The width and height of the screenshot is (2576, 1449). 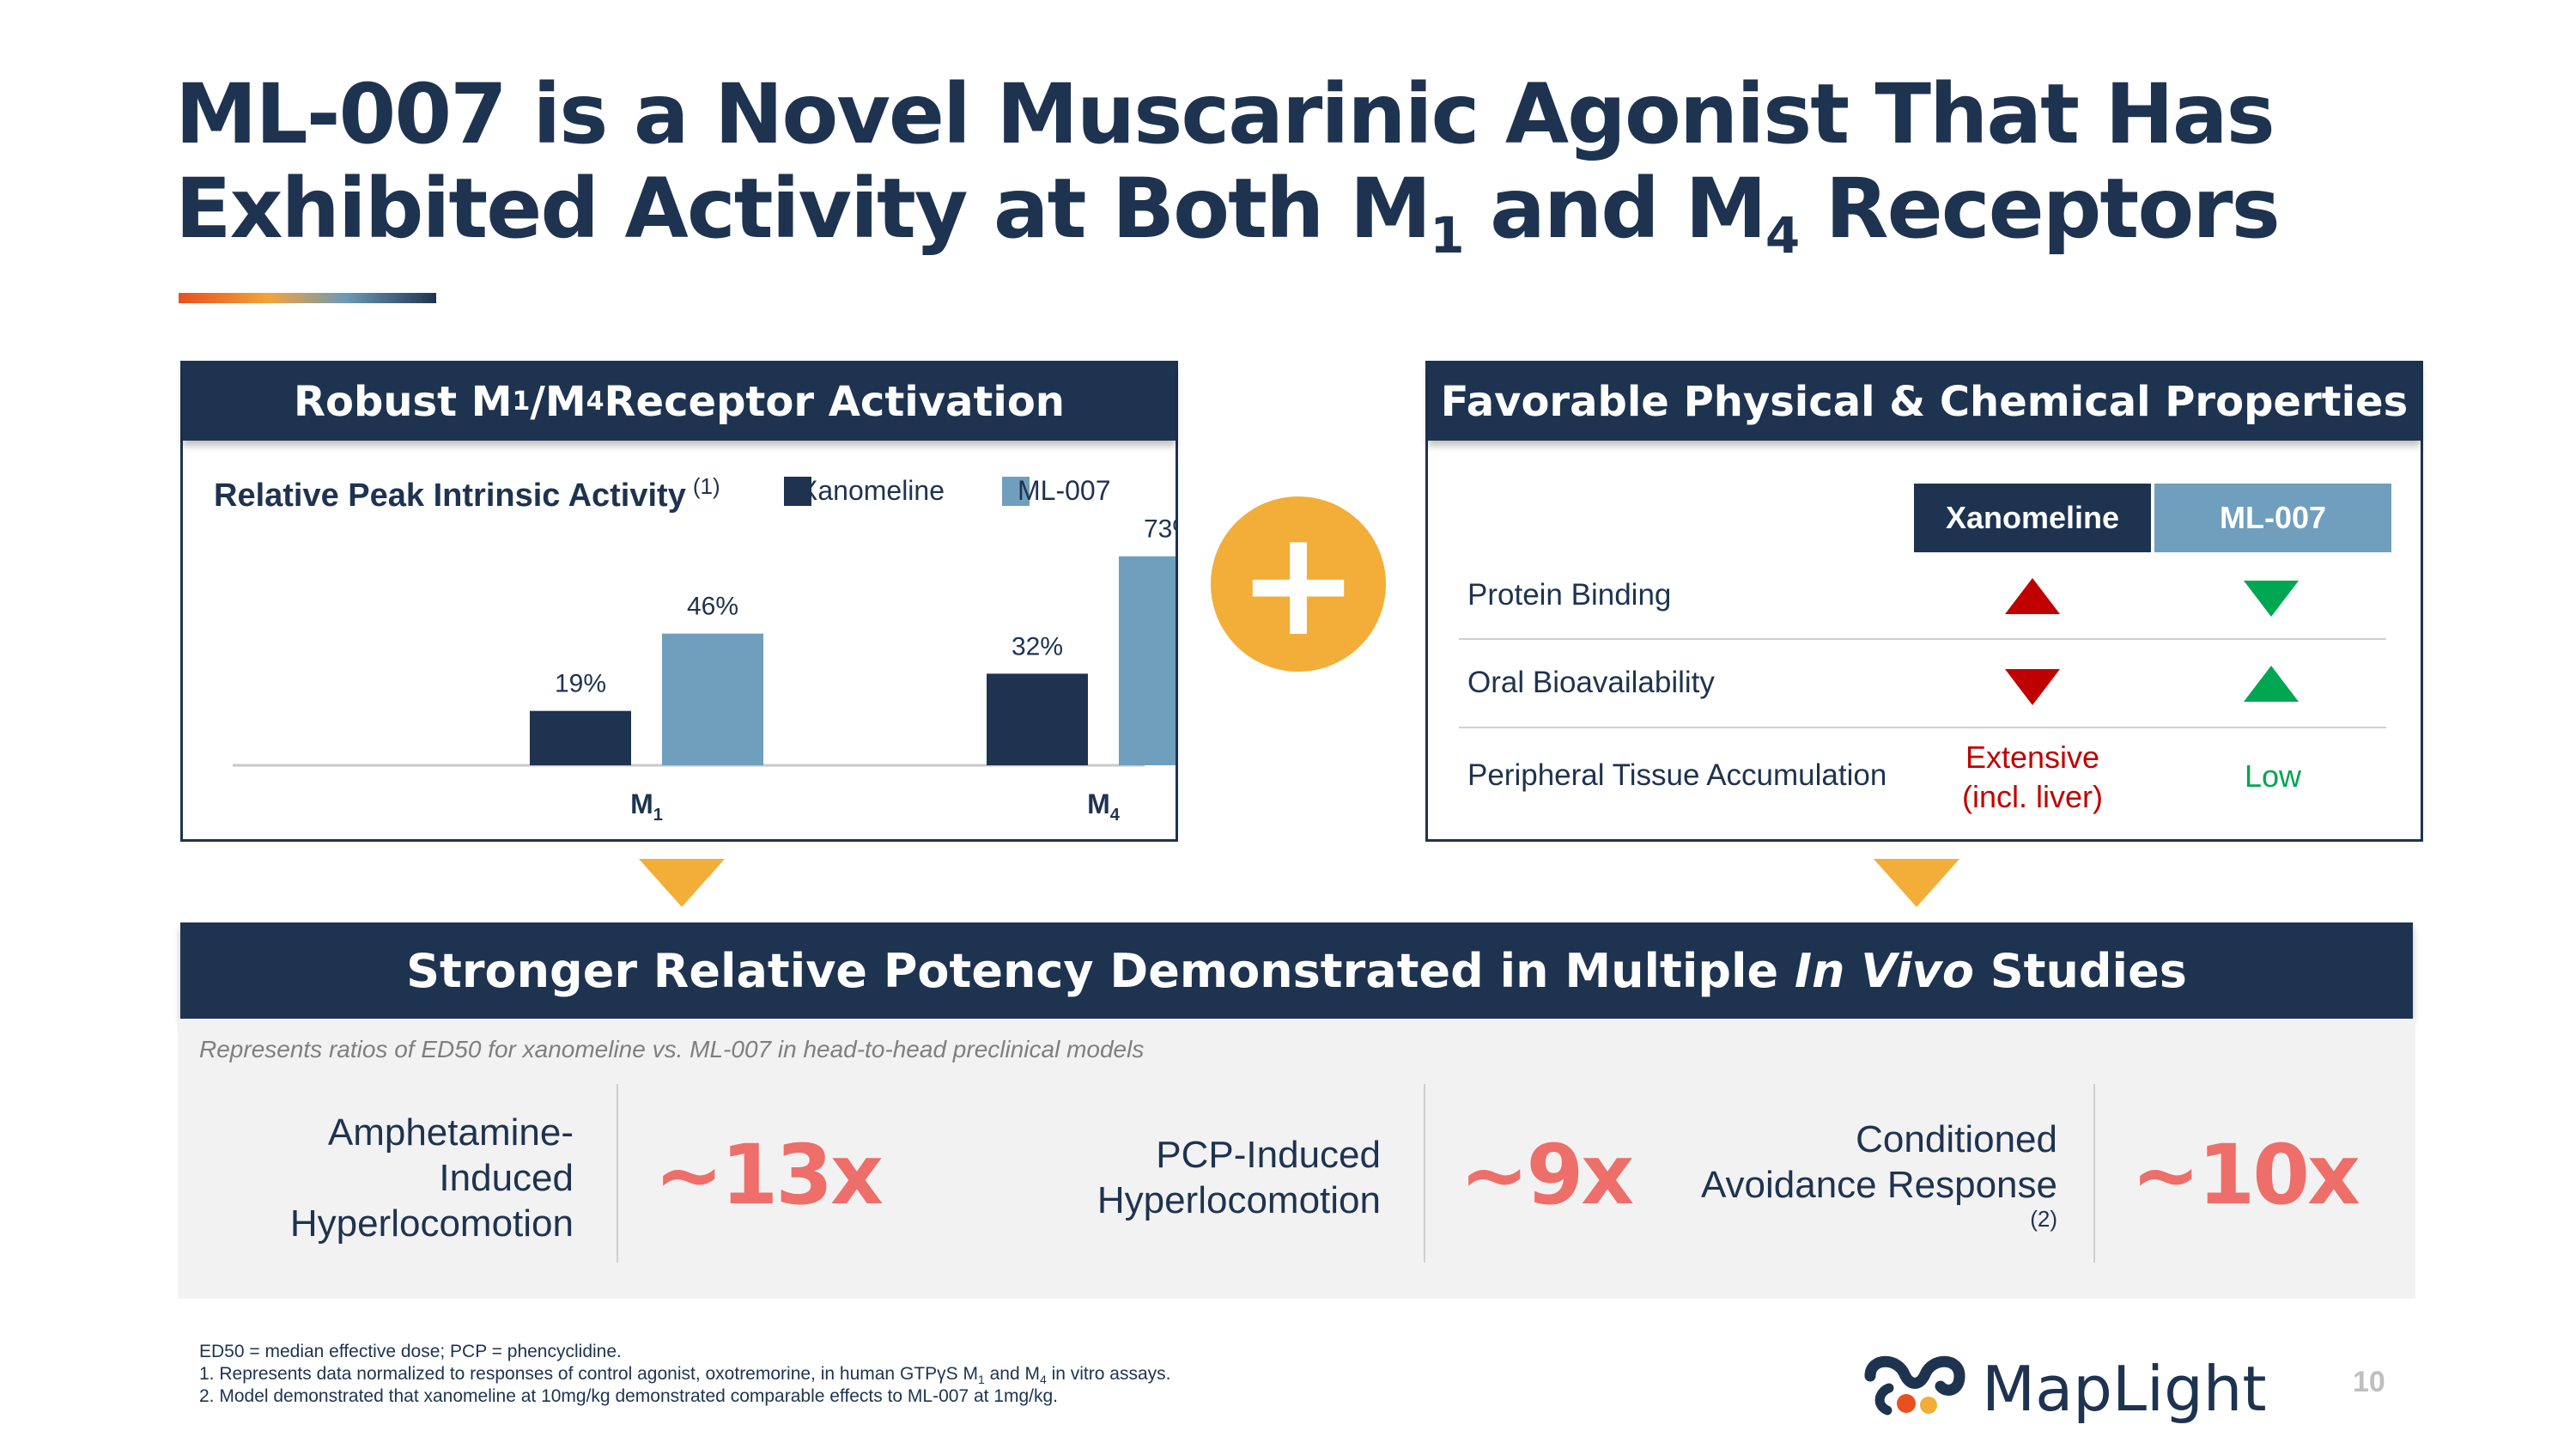 What do you see at coordinates (1915, 1385) in the screenshot?
I see `maplight-logo-icon` at bounding box center [1915, 1385].